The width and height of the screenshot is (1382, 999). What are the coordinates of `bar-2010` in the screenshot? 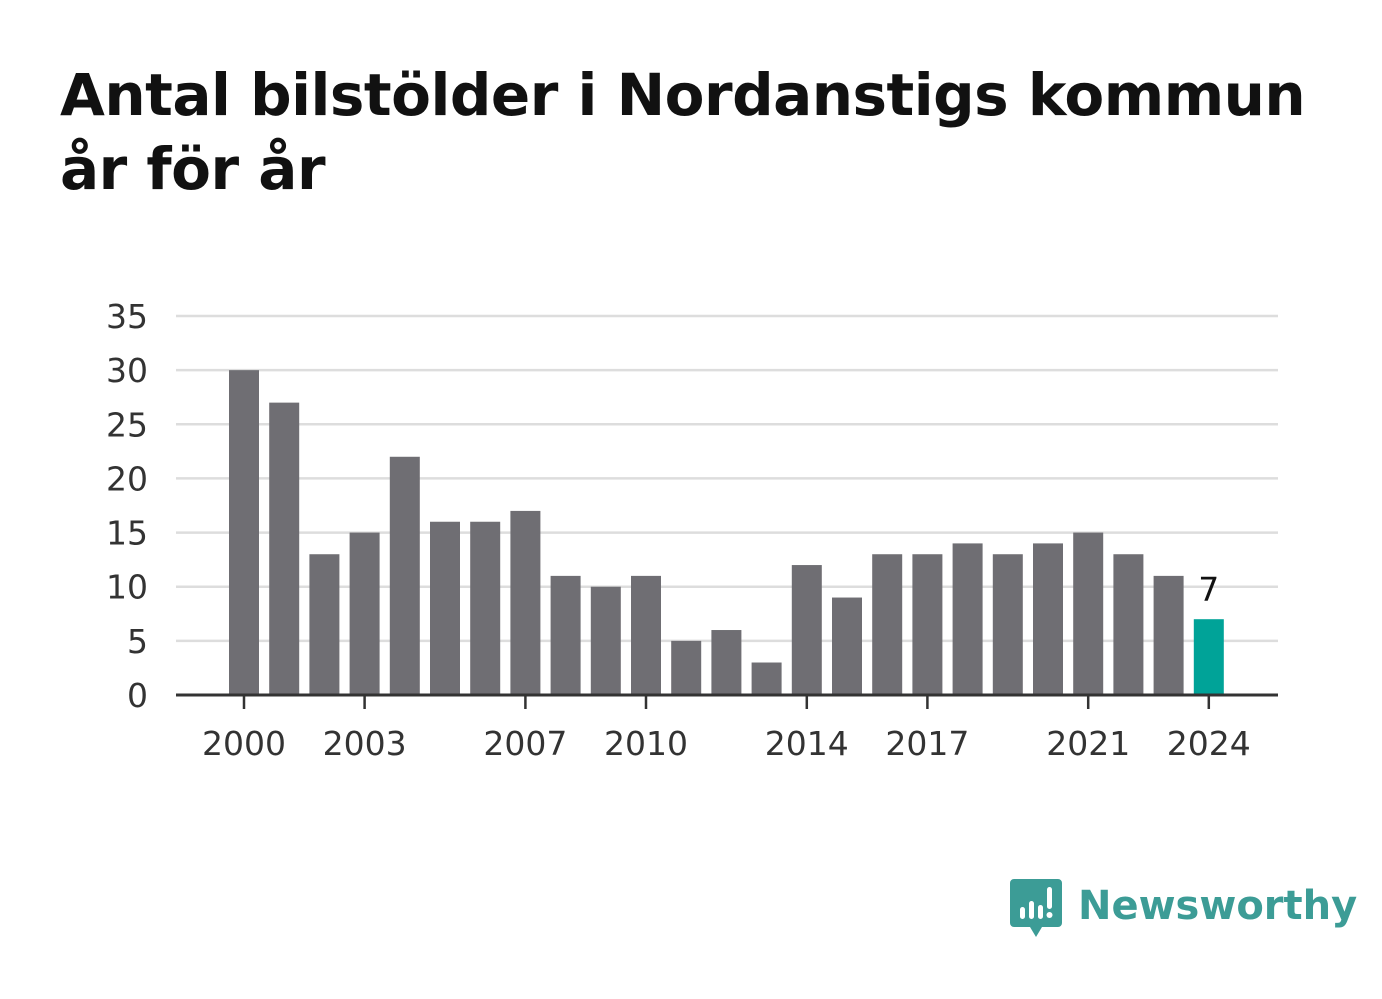 It's located at (646, 635).